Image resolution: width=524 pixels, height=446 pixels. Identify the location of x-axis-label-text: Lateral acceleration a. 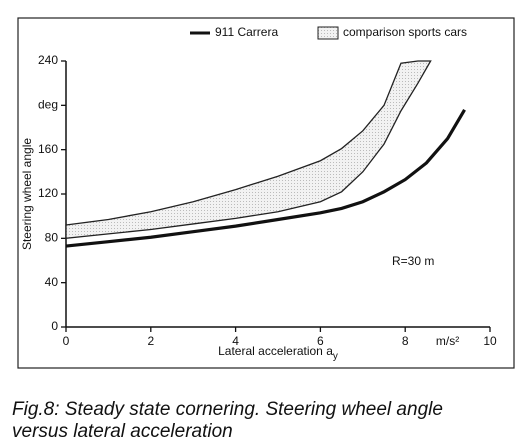
(275, 351).